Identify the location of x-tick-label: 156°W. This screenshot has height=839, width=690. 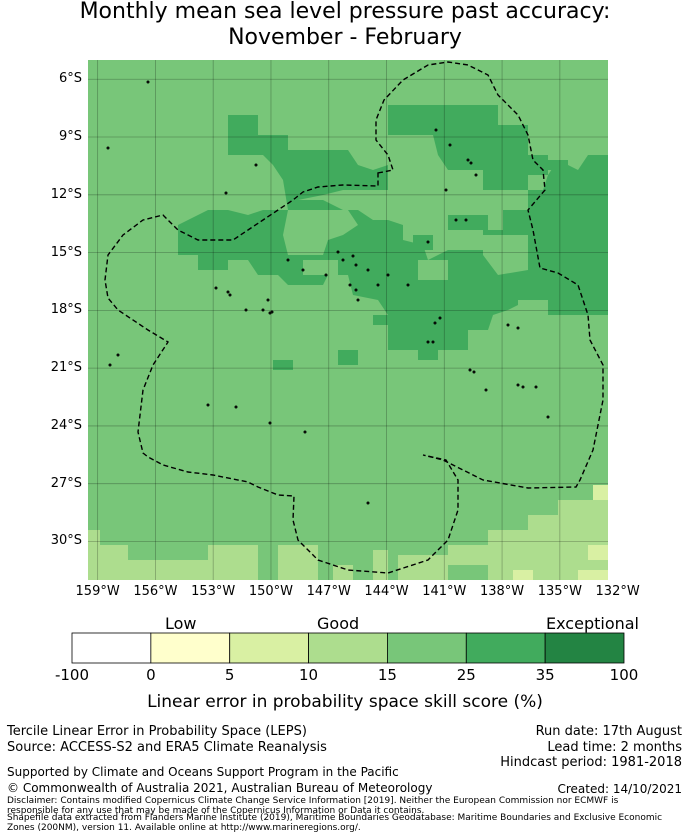
(155, 591).